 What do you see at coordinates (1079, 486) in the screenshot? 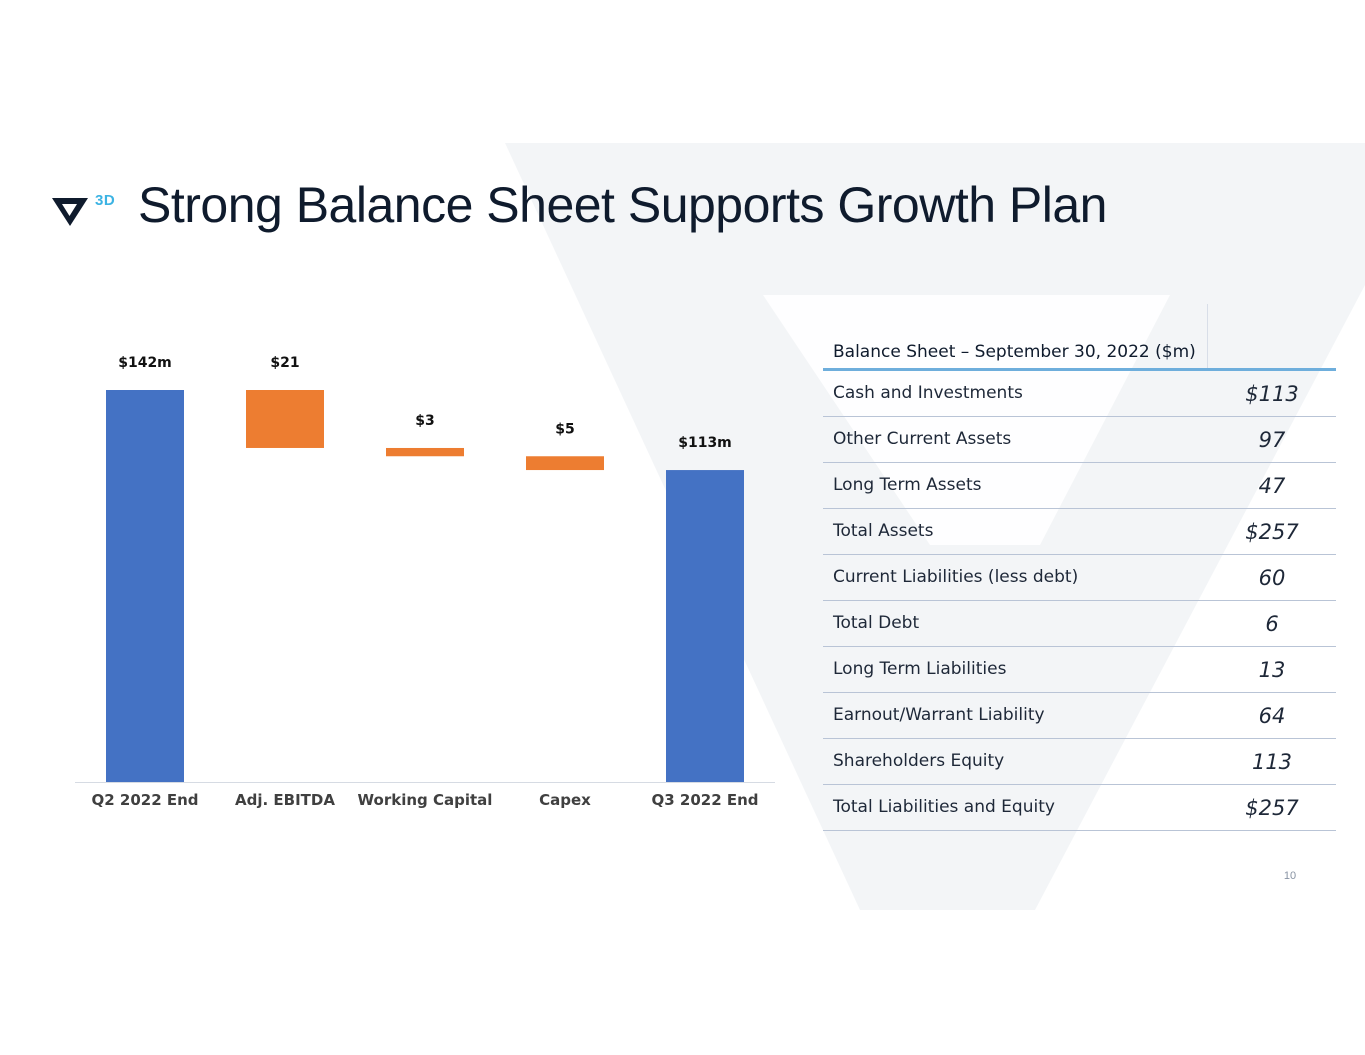
I see `table-row: Long Term Assets 47` at bounding box center [1079, 486].